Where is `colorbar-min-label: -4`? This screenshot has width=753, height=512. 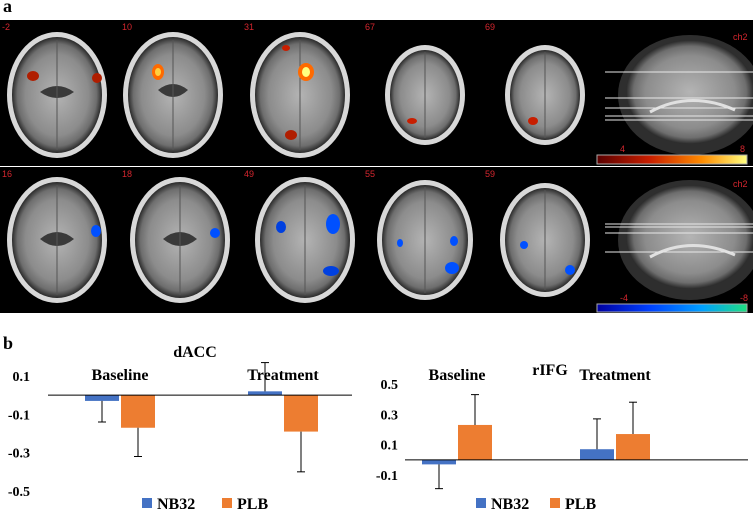
colorbar-min-label: -4 is located at coordinates (624, 298).